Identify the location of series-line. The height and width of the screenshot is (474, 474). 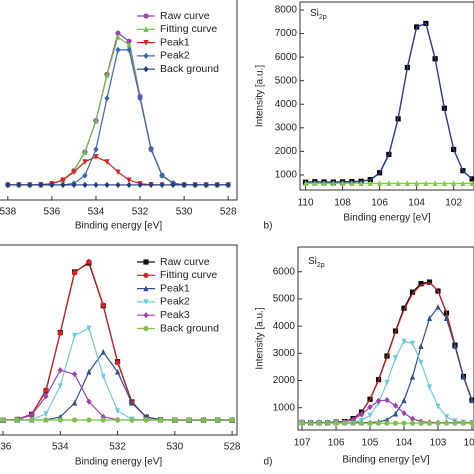
(389, 102).